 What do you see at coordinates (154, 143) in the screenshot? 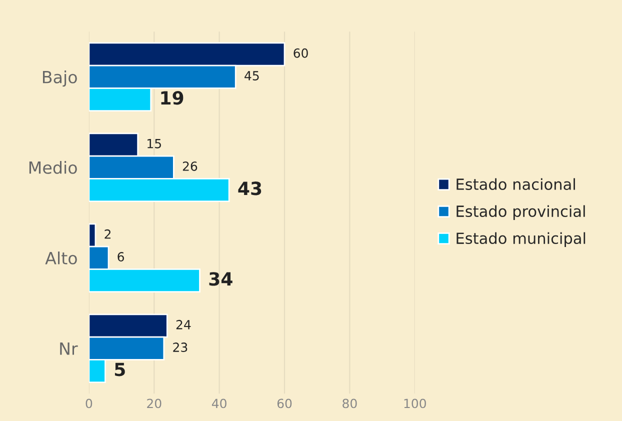
I see `data-label: 15` at bounding box center [154, 143].